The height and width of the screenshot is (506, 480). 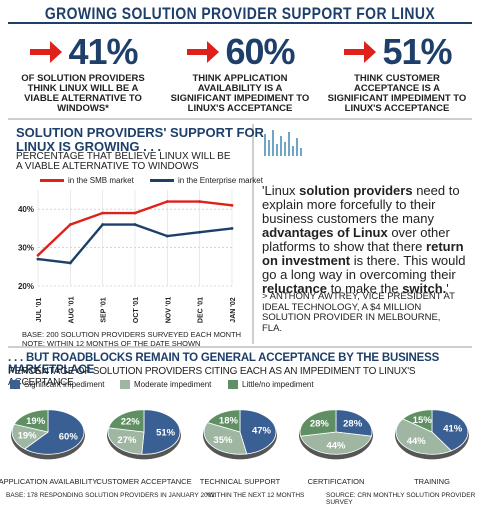 What do you see at coordinates (166, 432) in the screenshot?
I see `pie-slice-label: 51%` at bounding box center [166, 432].